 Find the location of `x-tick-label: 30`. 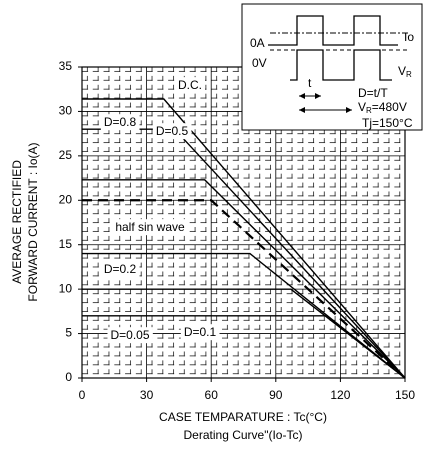

x-tick-label: 30 is located at coordinates (147, 395).